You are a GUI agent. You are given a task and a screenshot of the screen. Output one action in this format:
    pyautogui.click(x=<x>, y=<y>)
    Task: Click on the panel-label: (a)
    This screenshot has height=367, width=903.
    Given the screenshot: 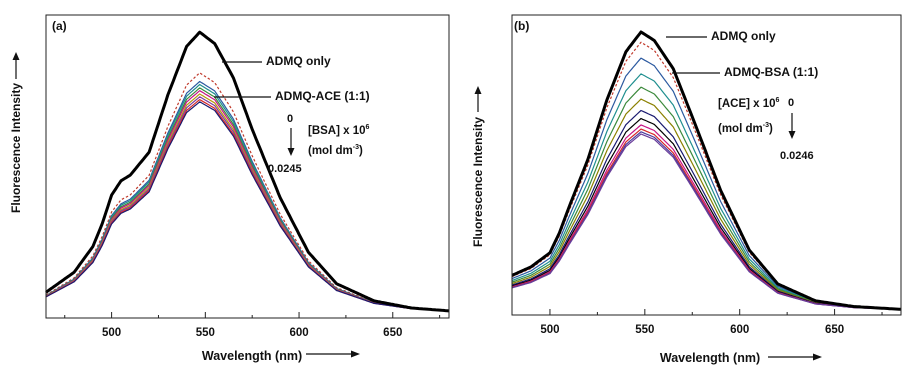 What is the action you would take?
    pyautogui.click(x=59, y=26)
    